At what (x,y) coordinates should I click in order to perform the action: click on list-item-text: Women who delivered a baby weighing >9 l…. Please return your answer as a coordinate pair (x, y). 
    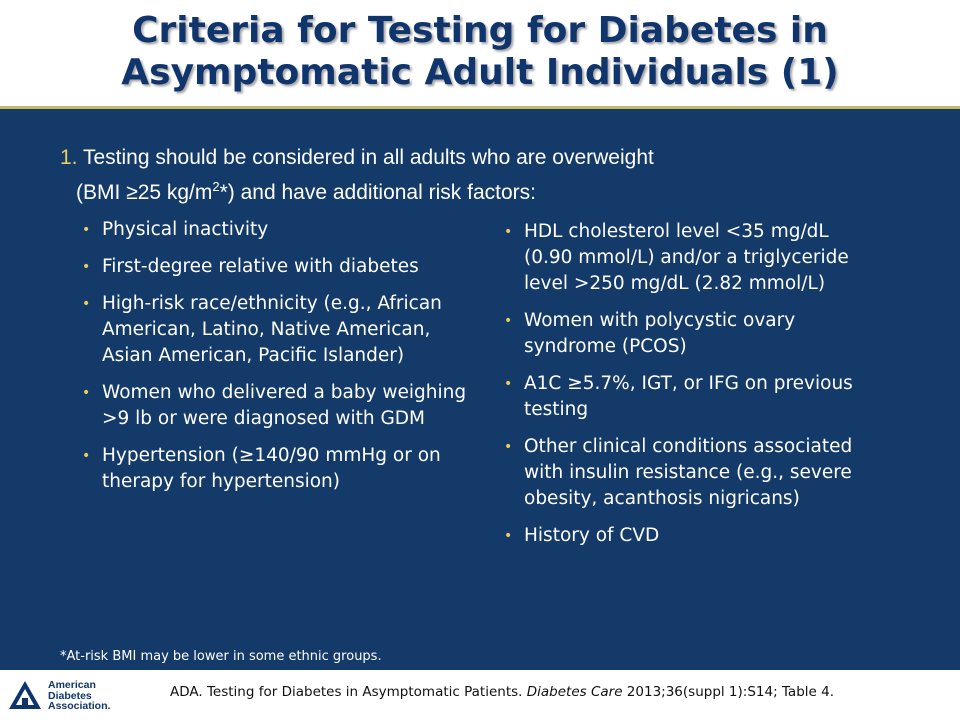
    Looking at the image, I should click on (284, 405).